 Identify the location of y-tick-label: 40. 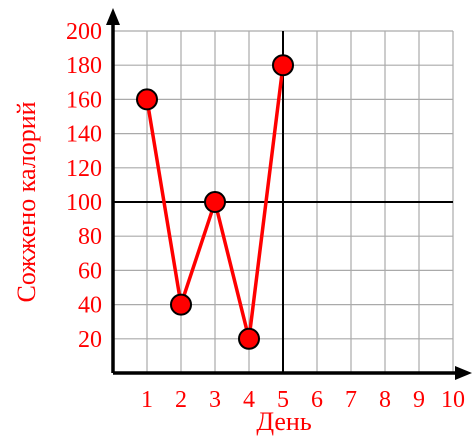
(90, 306).